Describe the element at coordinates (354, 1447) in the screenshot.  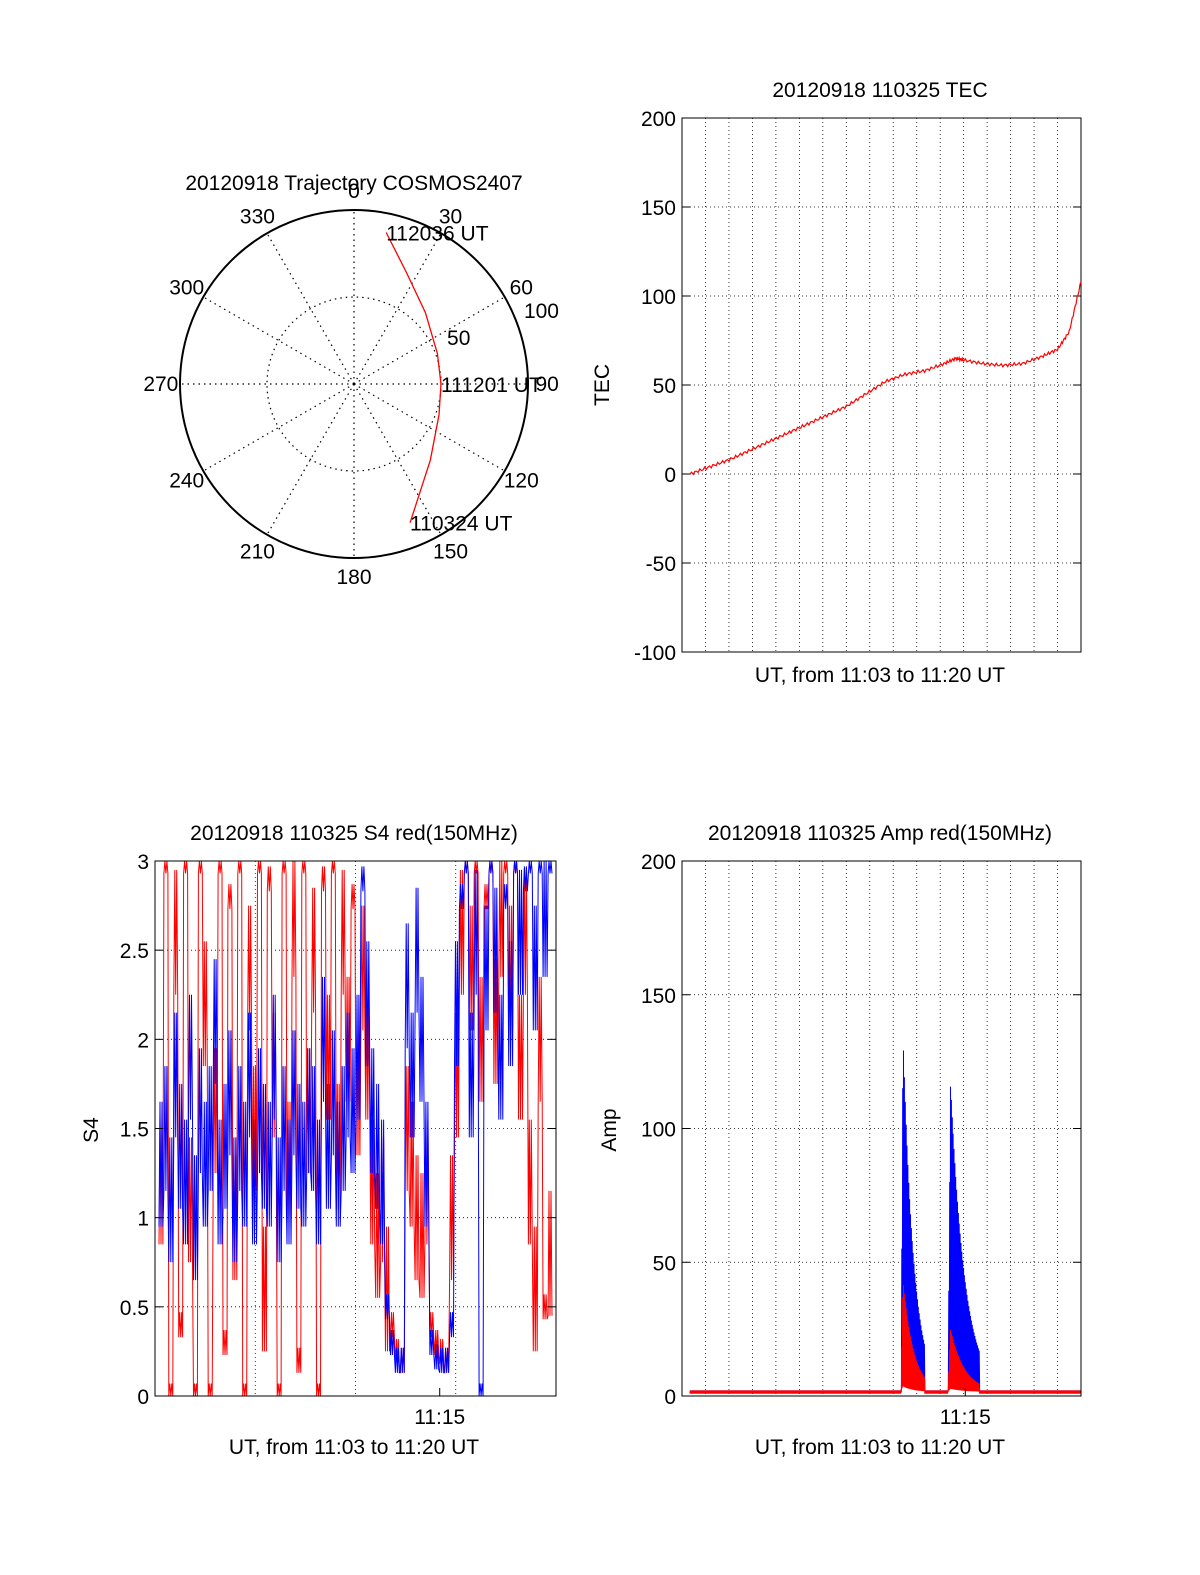
I see `s4-xlabel: UT, from 11:03 to 11:20 UT` at that location.